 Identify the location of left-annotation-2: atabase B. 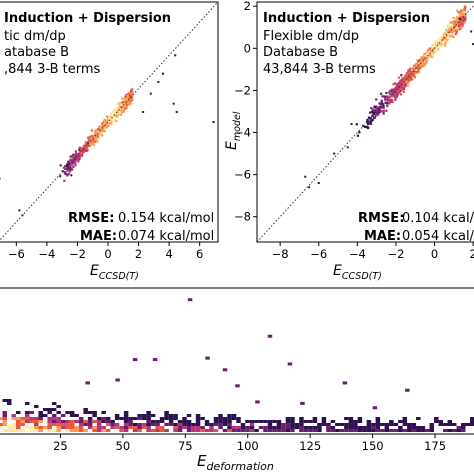
(36, 52).